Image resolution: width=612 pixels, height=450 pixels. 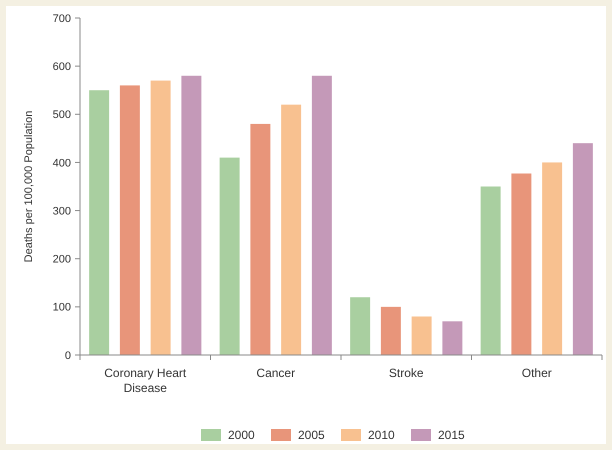 What do you see at coordinates (61, 163) in the screenshot?
I see `y-tick-label: 400` at bounding box center [61, 163].